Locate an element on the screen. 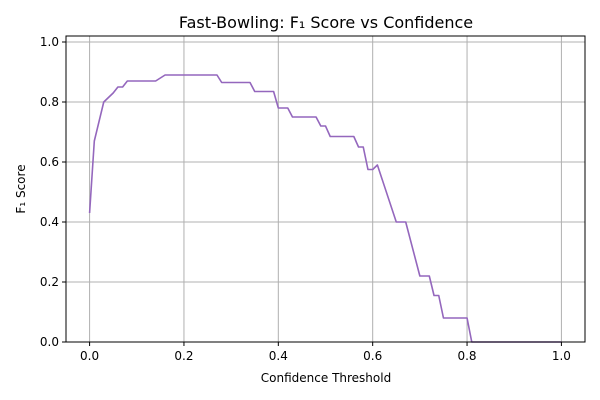 The height and width of the screenshot is (400, 600). y-axis-ticks: 0.0 0.2 0.4 0.6 0.8 1.0 is located at coordinates (53, 192).